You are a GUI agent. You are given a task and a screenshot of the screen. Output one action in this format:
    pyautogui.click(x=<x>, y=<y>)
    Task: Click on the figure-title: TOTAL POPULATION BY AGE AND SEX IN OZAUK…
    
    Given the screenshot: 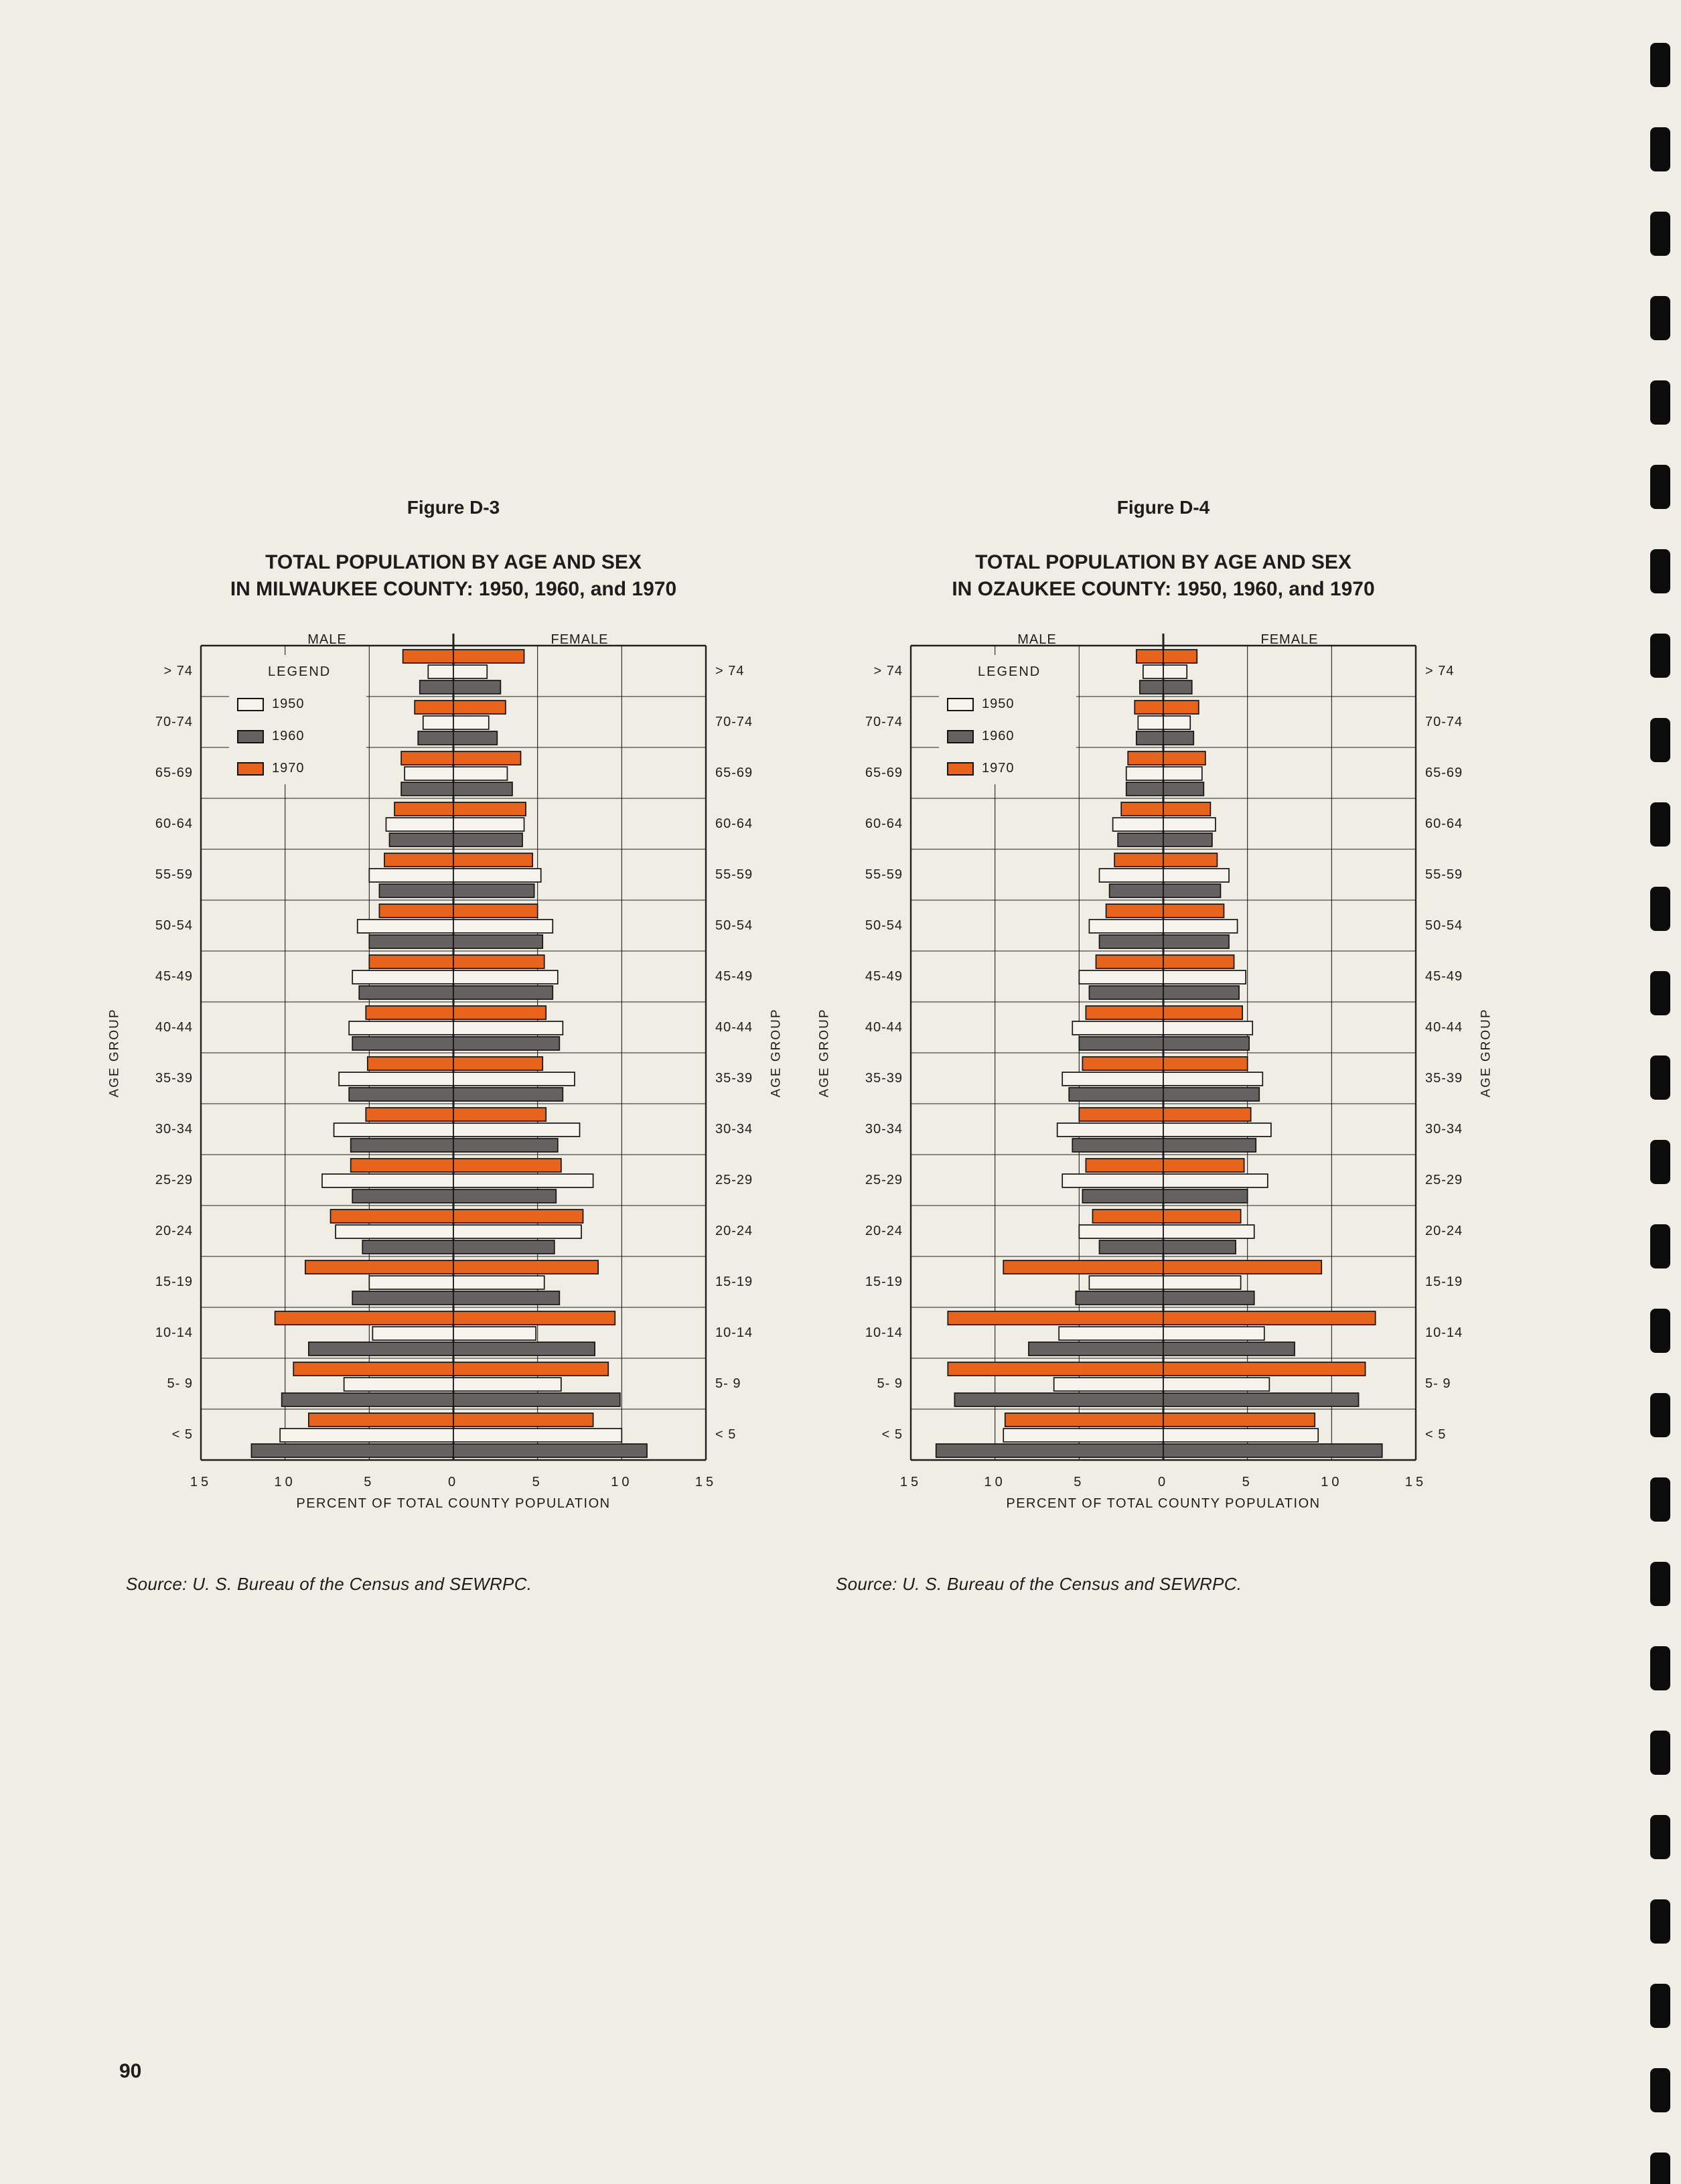 What is the action you would take?
    pyautogui.click(x=1163, y=576)
    